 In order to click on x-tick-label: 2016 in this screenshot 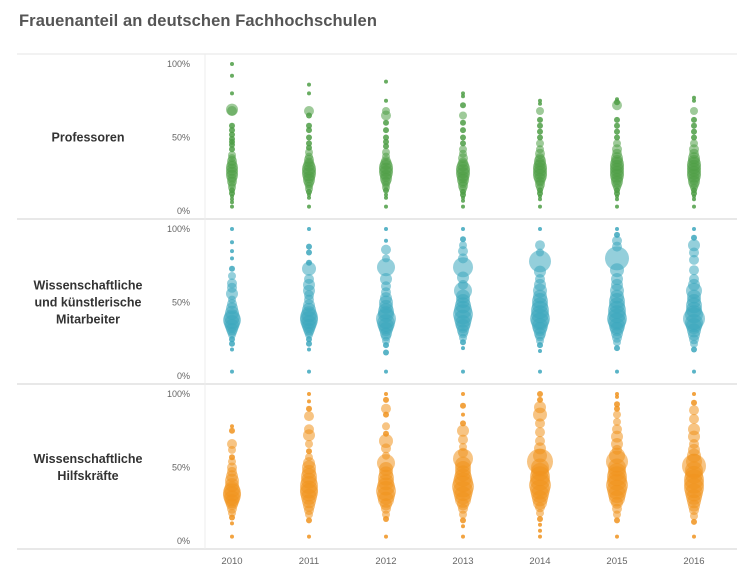, I will do `click(693, 561)`.